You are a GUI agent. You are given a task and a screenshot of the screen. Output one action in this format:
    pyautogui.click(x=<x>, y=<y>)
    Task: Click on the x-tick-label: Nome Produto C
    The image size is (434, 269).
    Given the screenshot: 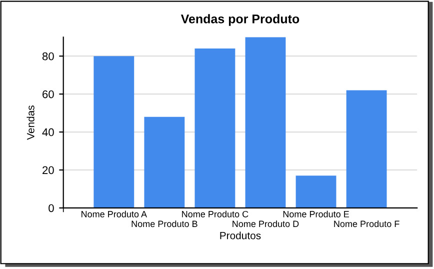 What is the action you would take?
    pyautogui.click(x=215, y=214)
    